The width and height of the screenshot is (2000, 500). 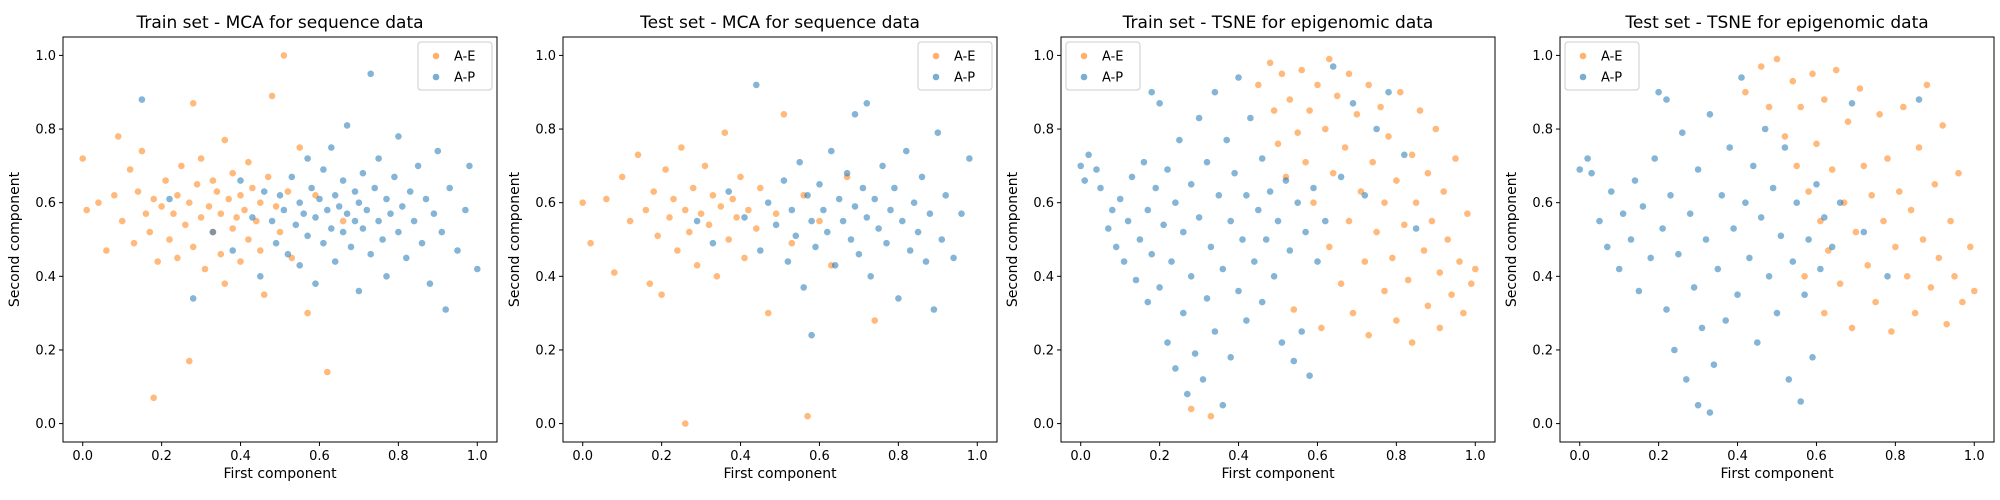 What do you see at coordinates (1658, 456) in the screenshot?
I see `x-tick-label: 0.2` at bounding box center [1658, 456].